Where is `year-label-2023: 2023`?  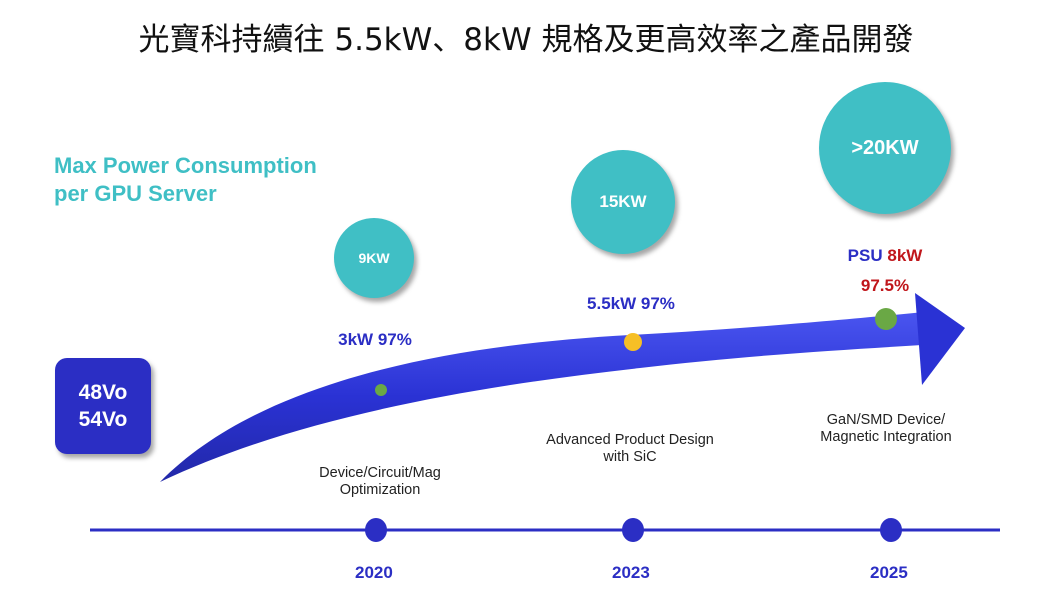 year-label-2023: 2023 is located at coordinates (631, 572).